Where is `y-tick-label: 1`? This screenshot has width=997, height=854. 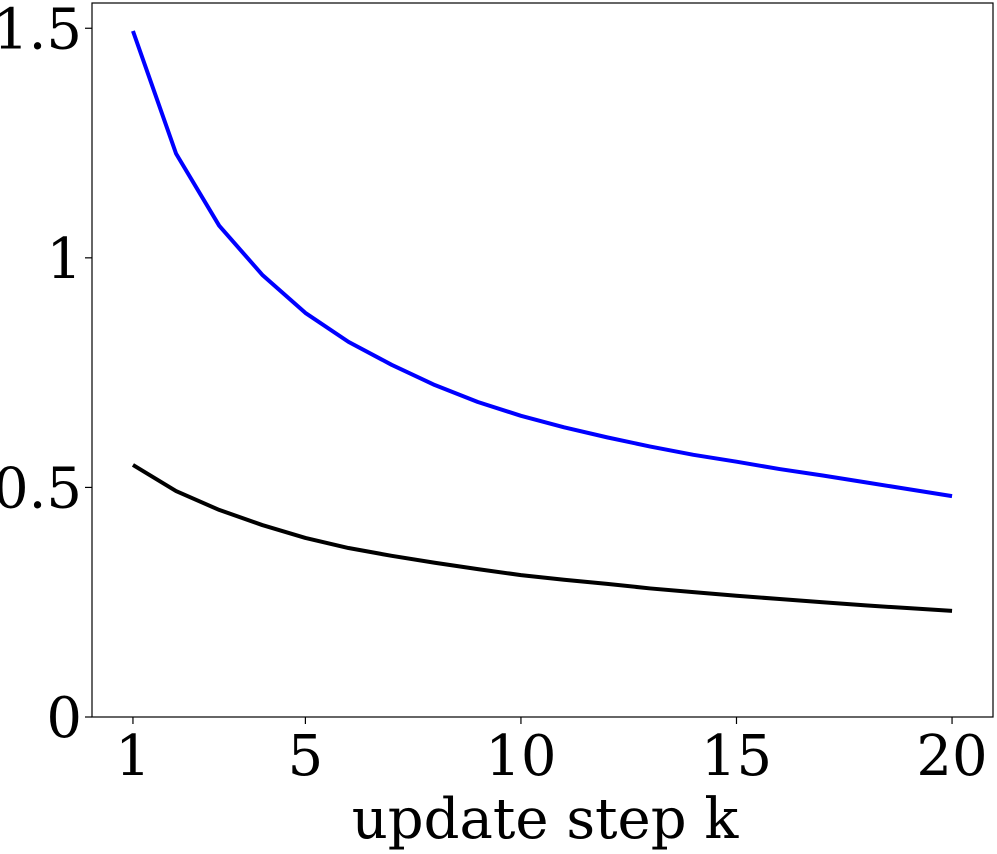
y-tick-label: 1 is located at coordinates (64, 259).